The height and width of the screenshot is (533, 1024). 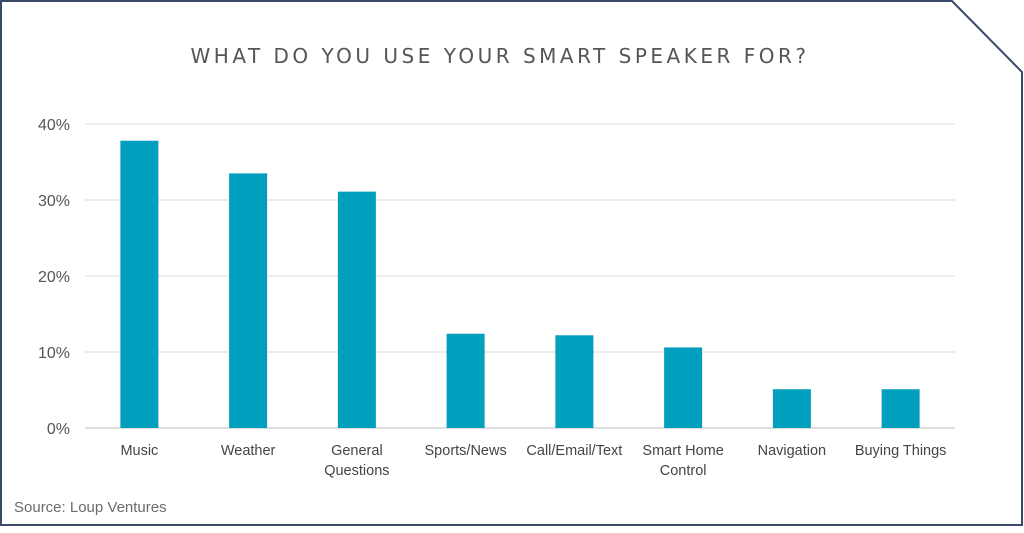 What do you see at coordinates (574, 451) in the screenshot?
I see `x-tick-label: Call/Email/Text` at bounding box center [574, 451].